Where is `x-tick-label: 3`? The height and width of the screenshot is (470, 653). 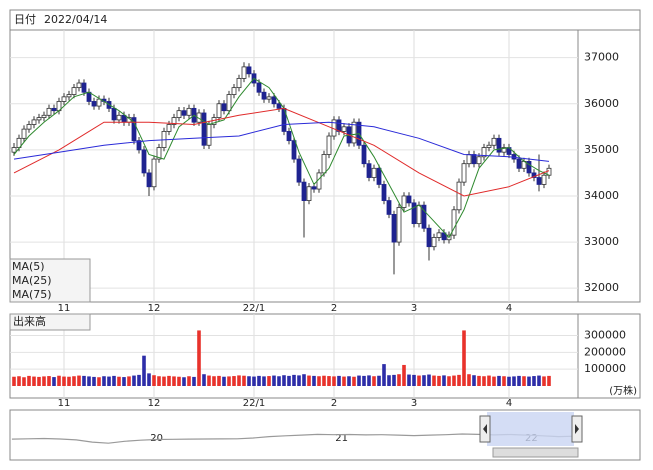 x-tick-label: 3 is located at coordinates (414, 308).